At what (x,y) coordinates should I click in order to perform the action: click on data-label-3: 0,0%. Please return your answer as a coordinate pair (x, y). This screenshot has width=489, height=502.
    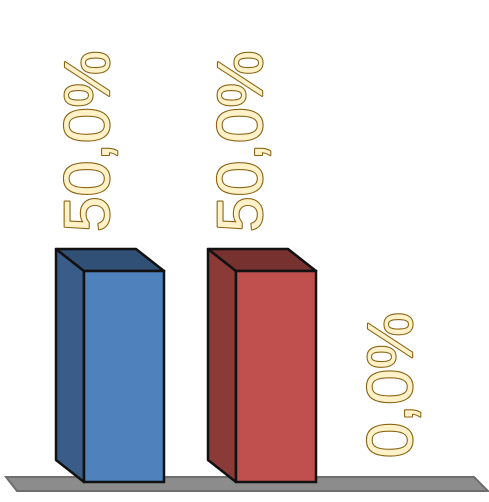
    Looking at the image, I should click on (390, 385).